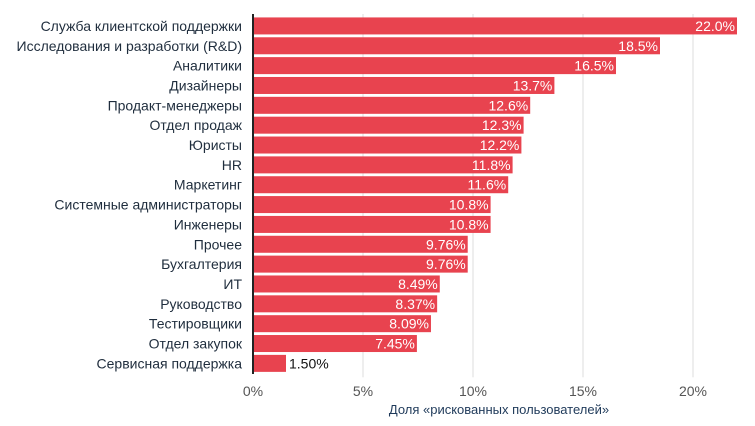  I want to click on value-label: 8.49%, so click(418, 284).